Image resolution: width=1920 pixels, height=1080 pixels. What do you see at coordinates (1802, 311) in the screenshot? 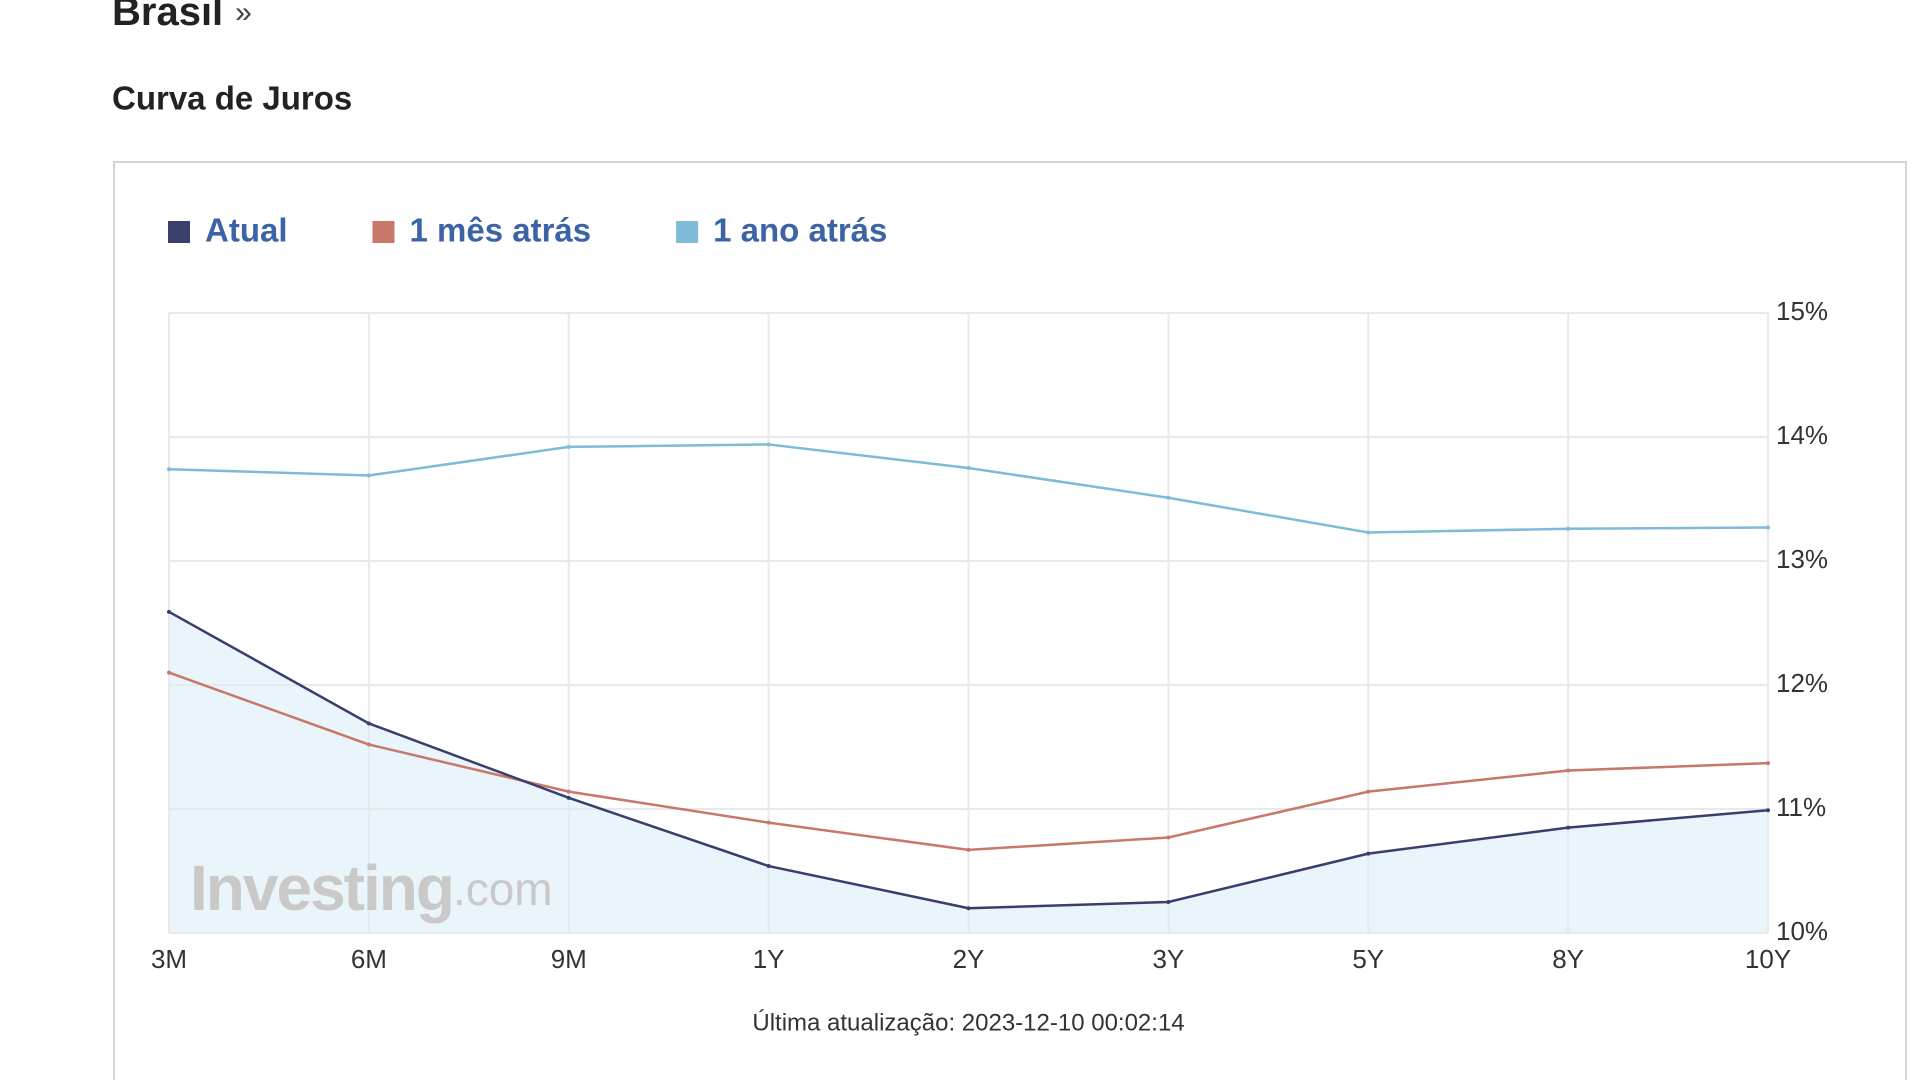
I see `y-tick-label: 15%` at bounding box center [1802, 311].